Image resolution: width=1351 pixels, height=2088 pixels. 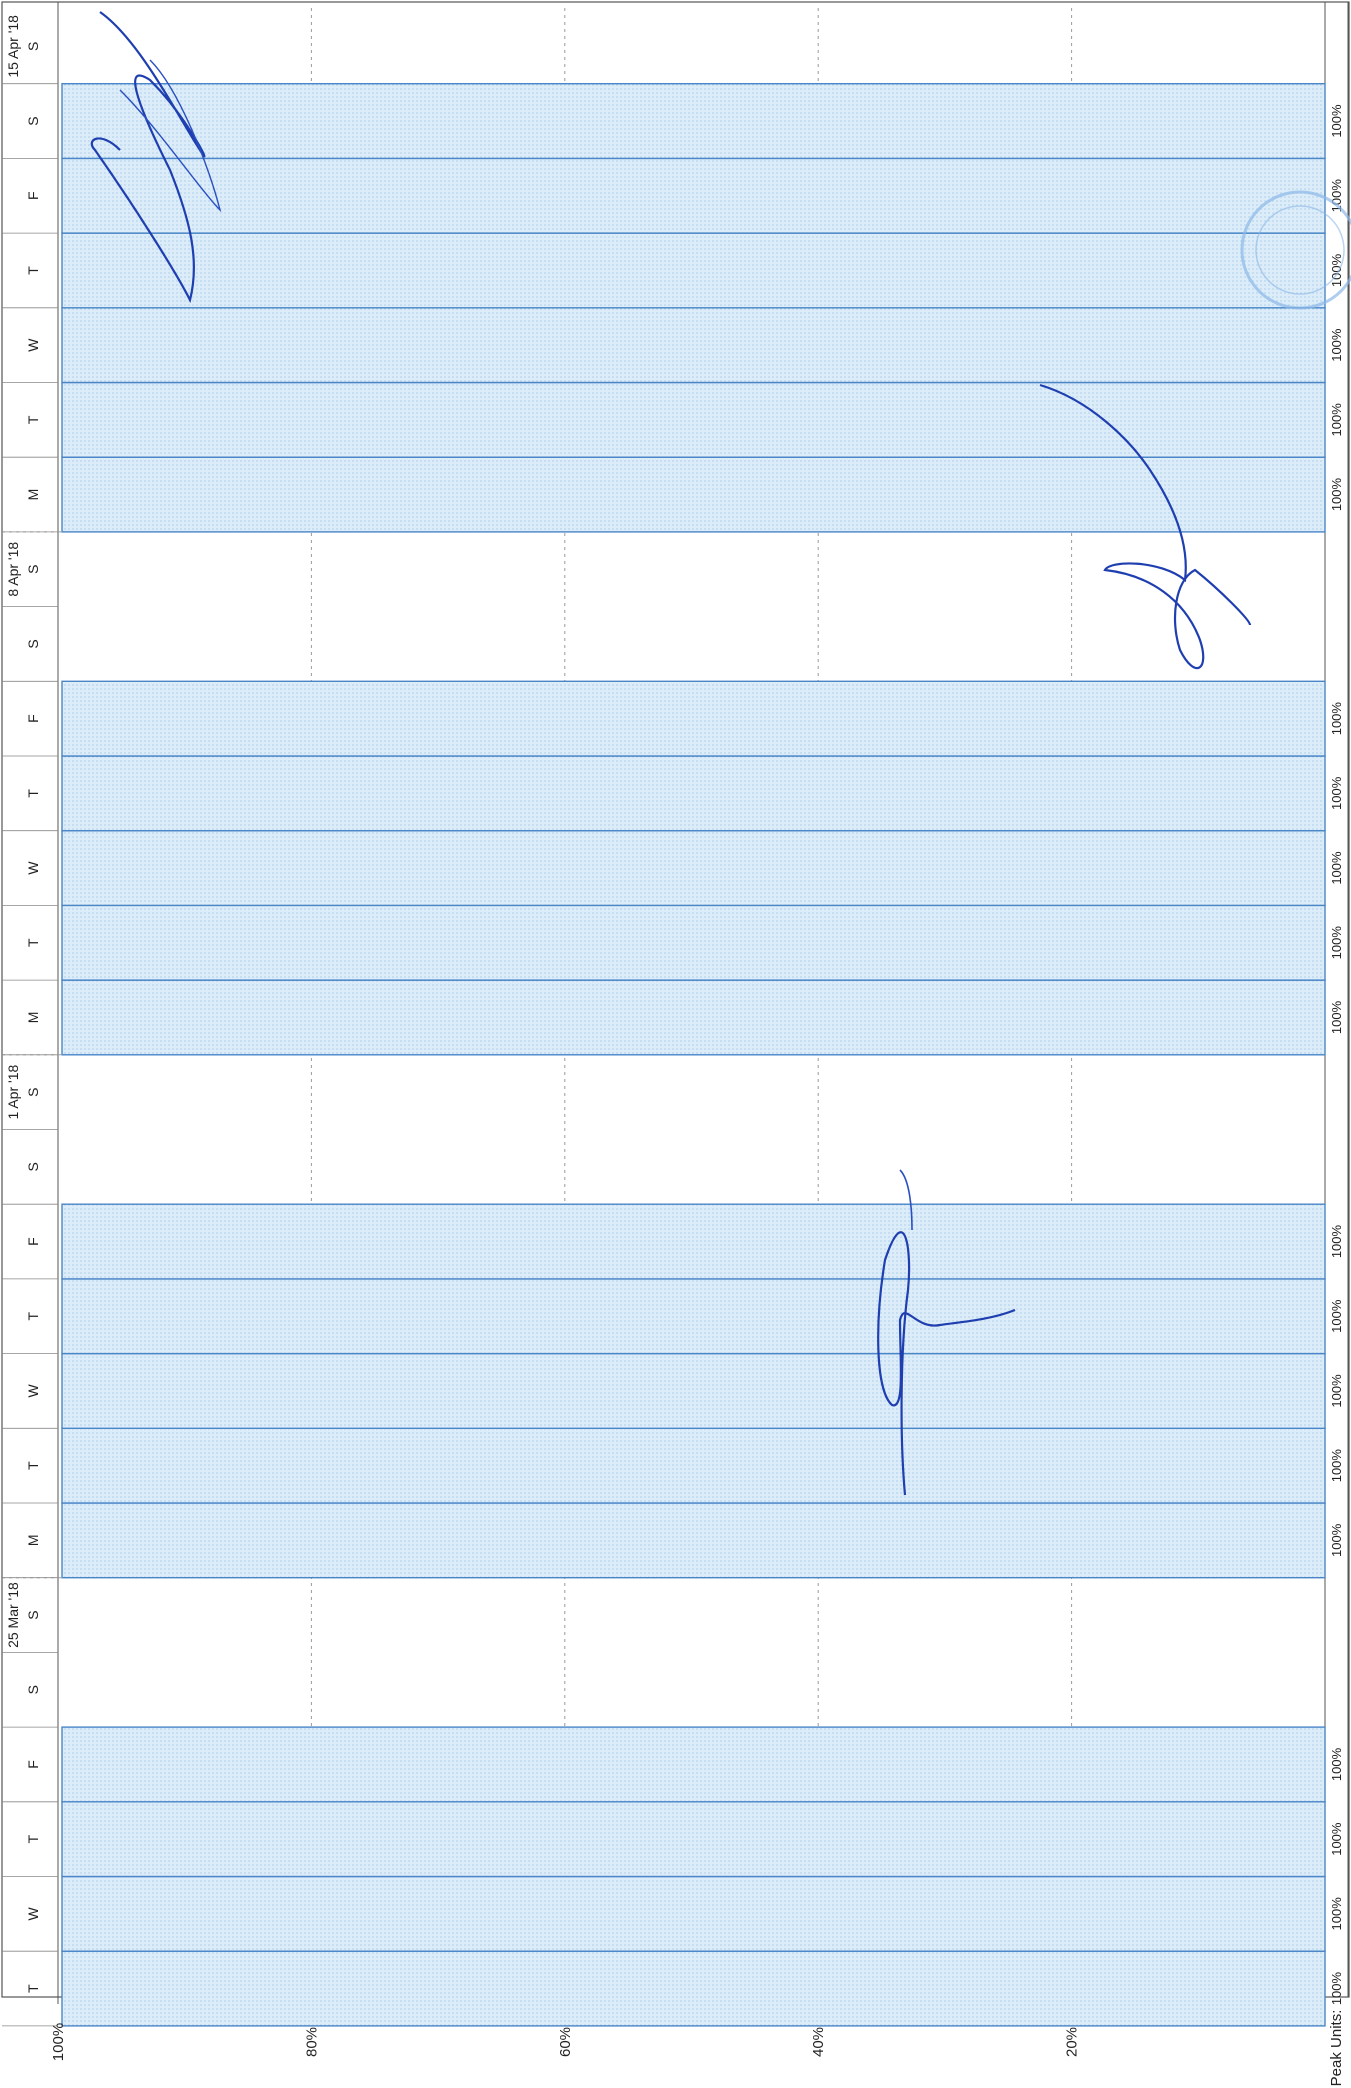 I want to click on week-label: 15 Apr '18, so click(x=13, y=46).